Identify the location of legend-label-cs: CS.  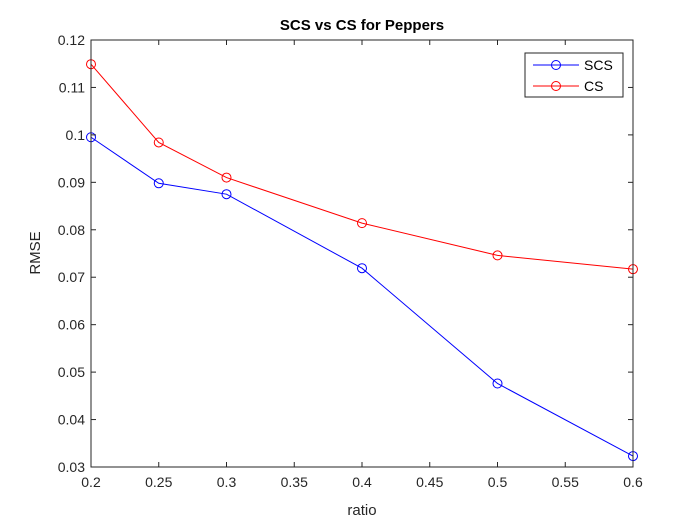
(593, 86).